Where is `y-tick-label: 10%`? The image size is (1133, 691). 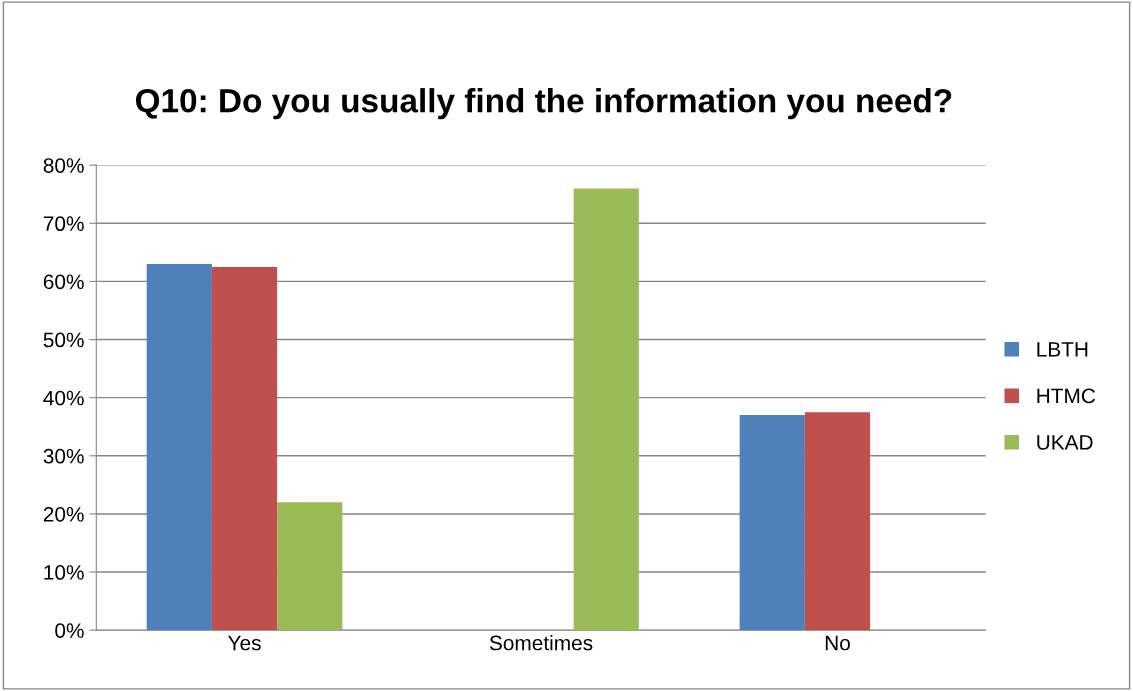 y-tick-label: 10% is located at coordinates (64, 572).